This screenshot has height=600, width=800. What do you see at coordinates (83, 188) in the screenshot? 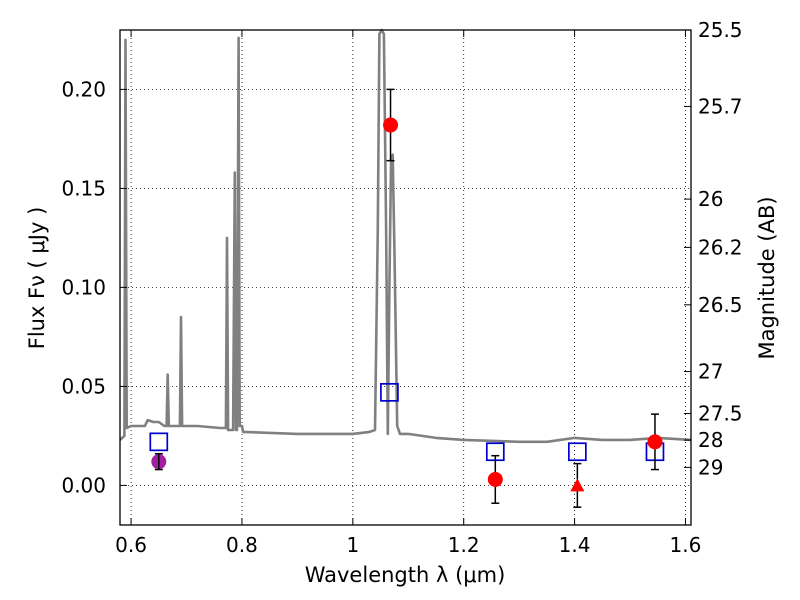
I see `y-tick-label: 0.15` at bounding box center [83, 188].